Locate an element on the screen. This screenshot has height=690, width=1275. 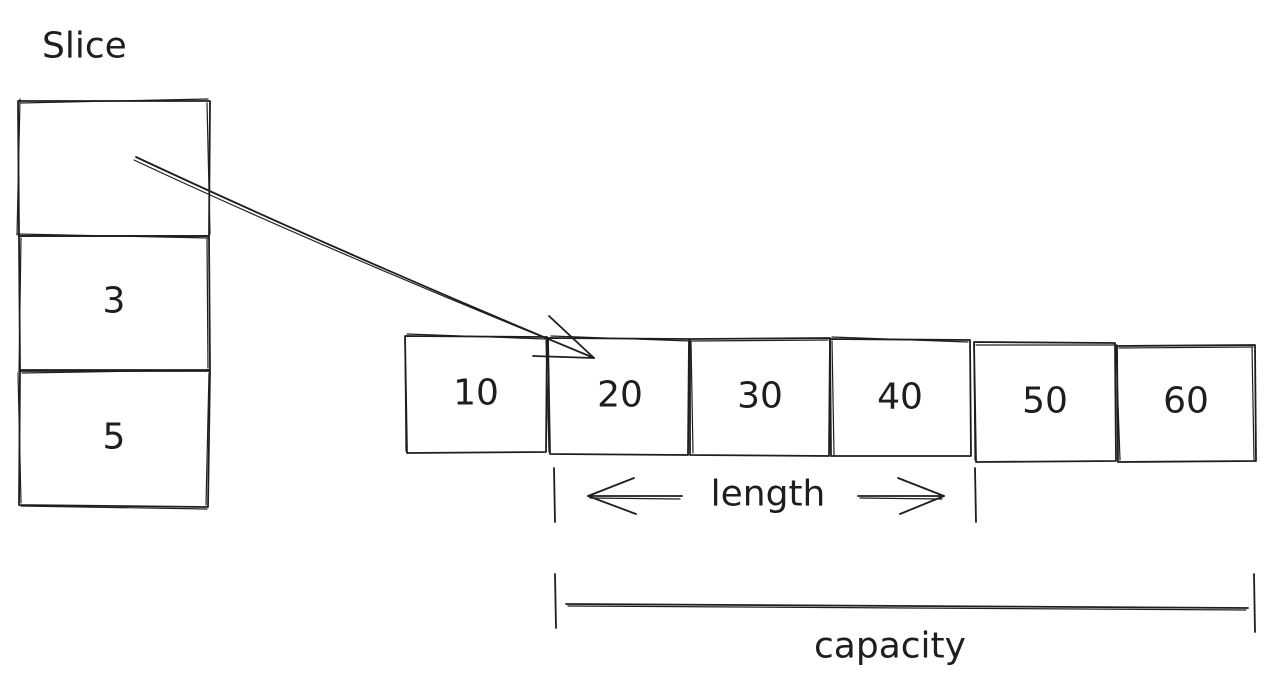
array-cell-label: 30 is located at coordinates (760, 396).